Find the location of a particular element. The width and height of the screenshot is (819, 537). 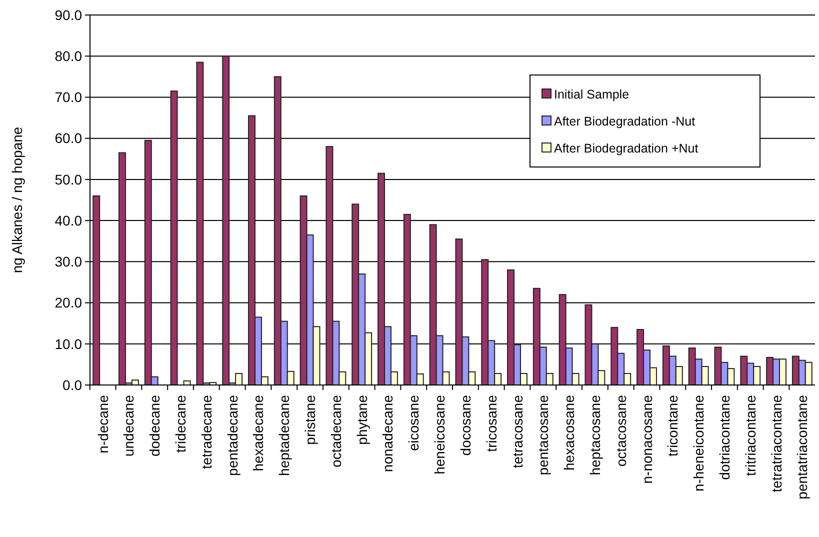

x-tick-label: pristane is located at coordinates (310, 419).